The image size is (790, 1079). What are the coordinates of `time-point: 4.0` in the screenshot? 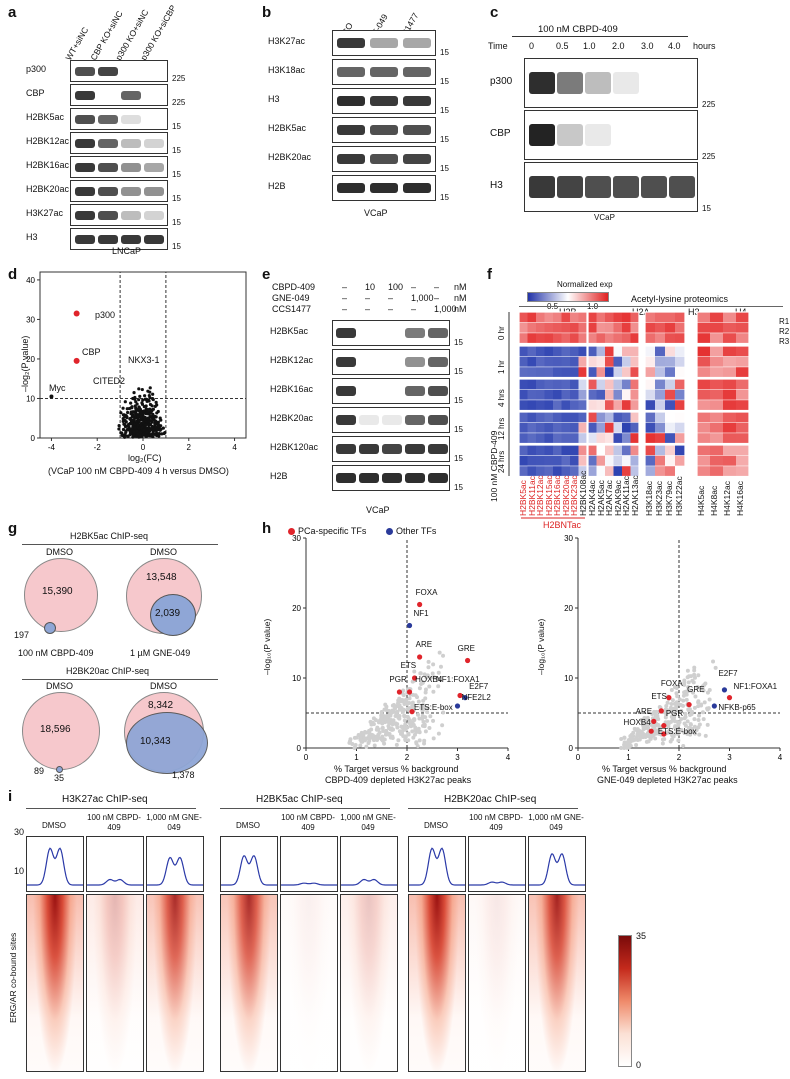 It's located at (674, 46).